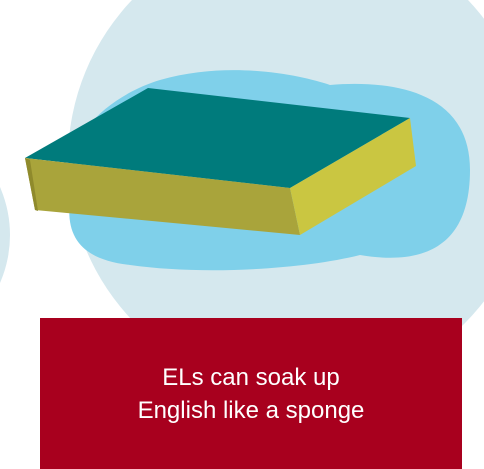  I want to click on caption-line: English like a sponge, so click(251, 410).